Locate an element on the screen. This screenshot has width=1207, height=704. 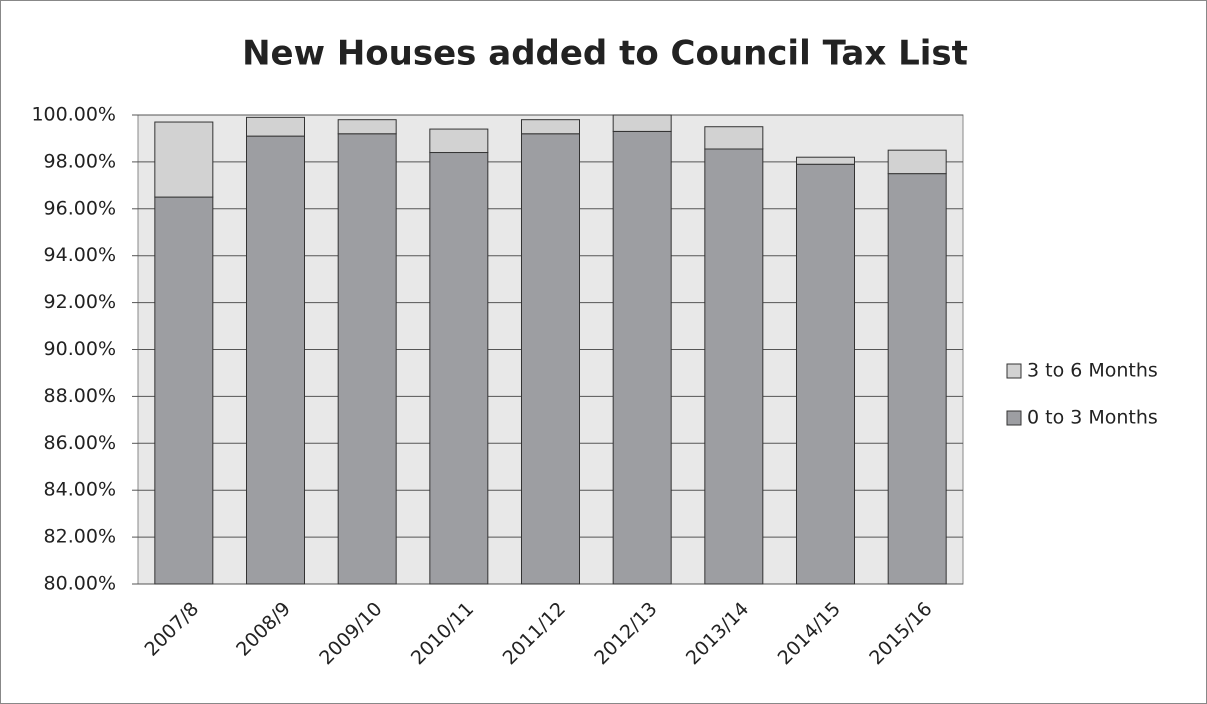
y-tick-label: 90.00% is located at coordinates (80, 349).